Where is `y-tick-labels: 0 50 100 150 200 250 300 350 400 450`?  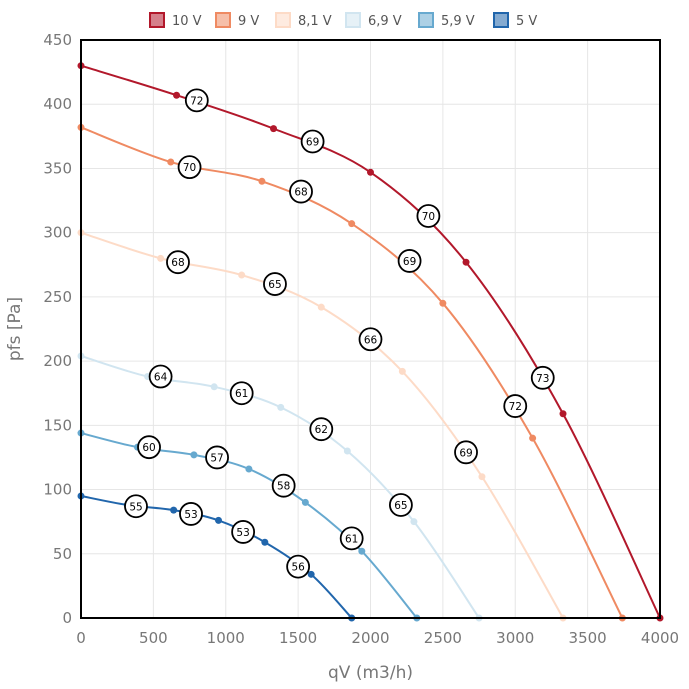
y-tick-labels: 0 50 100 150 200 250 300 350 400 450 is located at coordinates (57, 329).